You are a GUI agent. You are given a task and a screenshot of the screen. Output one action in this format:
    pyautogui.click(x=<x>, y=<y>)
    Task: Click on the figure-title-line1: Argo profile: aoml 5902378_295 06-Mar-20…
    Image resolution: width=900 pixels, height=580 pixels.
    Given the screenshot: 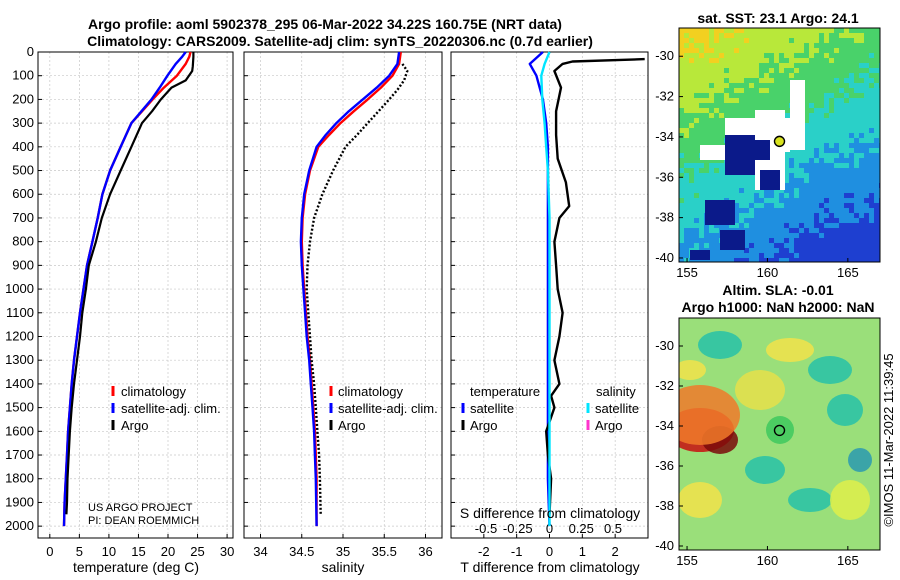 What is the action you would take?
    pyautogui.click(x=325, y=24)
    